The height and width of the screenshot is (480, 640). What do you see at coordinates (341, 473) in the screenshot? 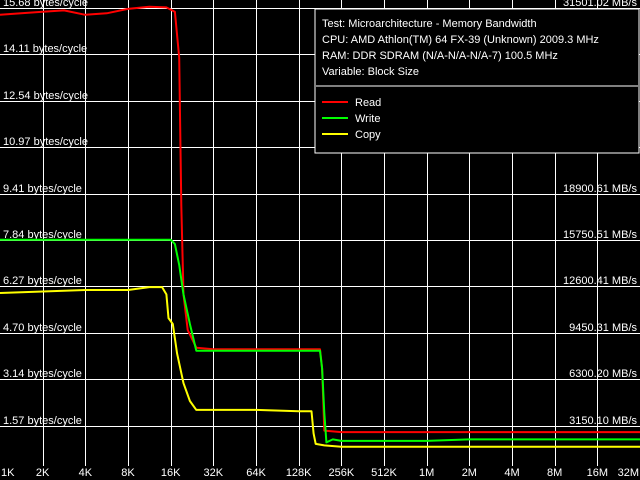
I see `x-tick-label: 256K` at bounding box center [341, 473].